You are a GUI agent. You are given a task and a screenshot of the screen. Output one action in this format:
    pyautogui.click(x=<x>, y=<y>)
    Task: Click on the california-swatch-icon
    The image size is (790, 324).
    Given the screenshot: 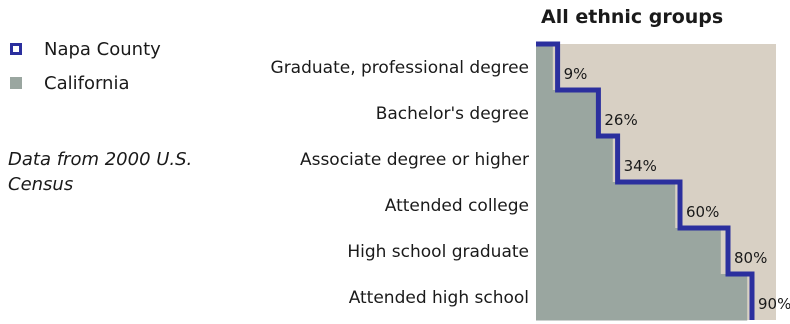 What is the action you would take?
    pyautogui.click(x=16, y=83)
    